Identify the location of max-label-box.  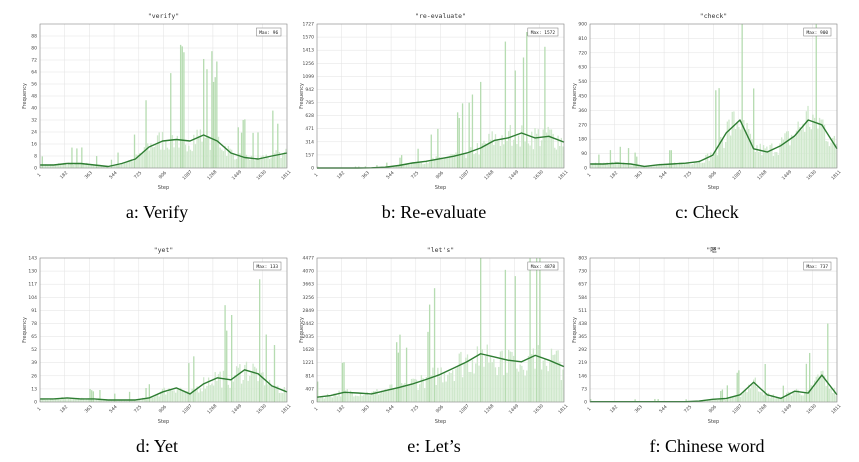
(269, 32).